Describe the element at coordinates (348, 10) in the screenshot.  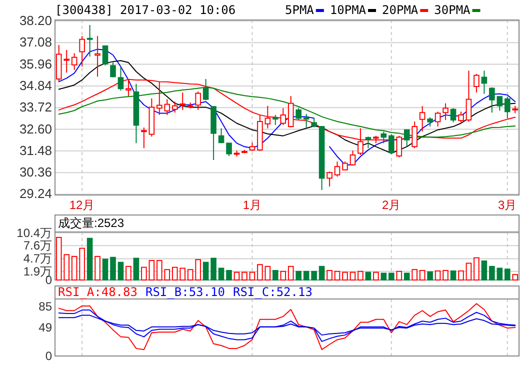
I see `legend-label: 10PMA` at that location.